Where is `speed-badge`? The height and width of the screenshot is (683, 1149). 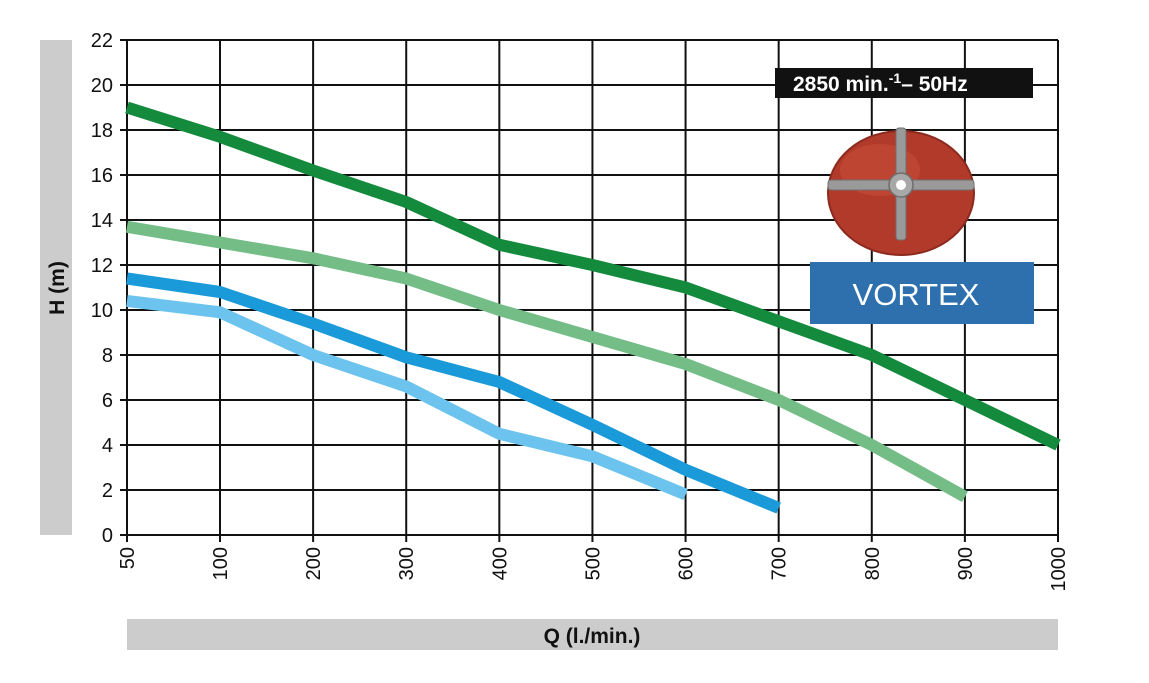 speed-badge is located at coordinates (904, 83).